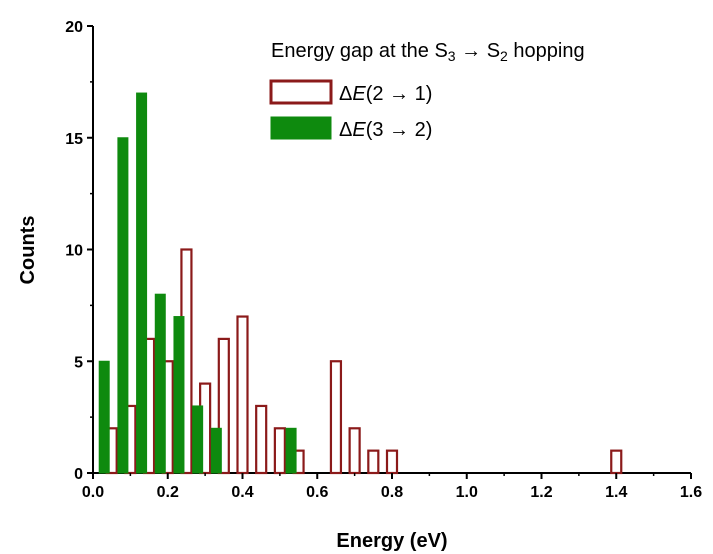 The height and width of the screenshot is (554, 713). I want to click on x-tick-label: 1.6, so click(691, 492).